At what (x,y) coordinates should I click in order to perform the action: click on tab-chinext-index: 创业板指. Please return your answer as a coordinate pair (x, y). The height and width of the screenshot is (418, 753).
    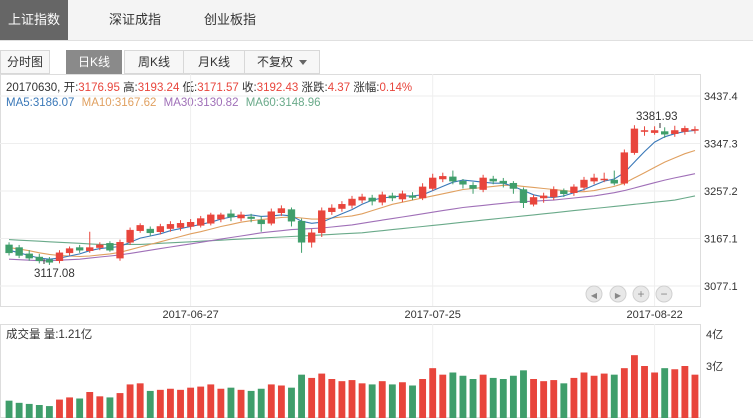
    Looking at the image, I should click on (229, 19).